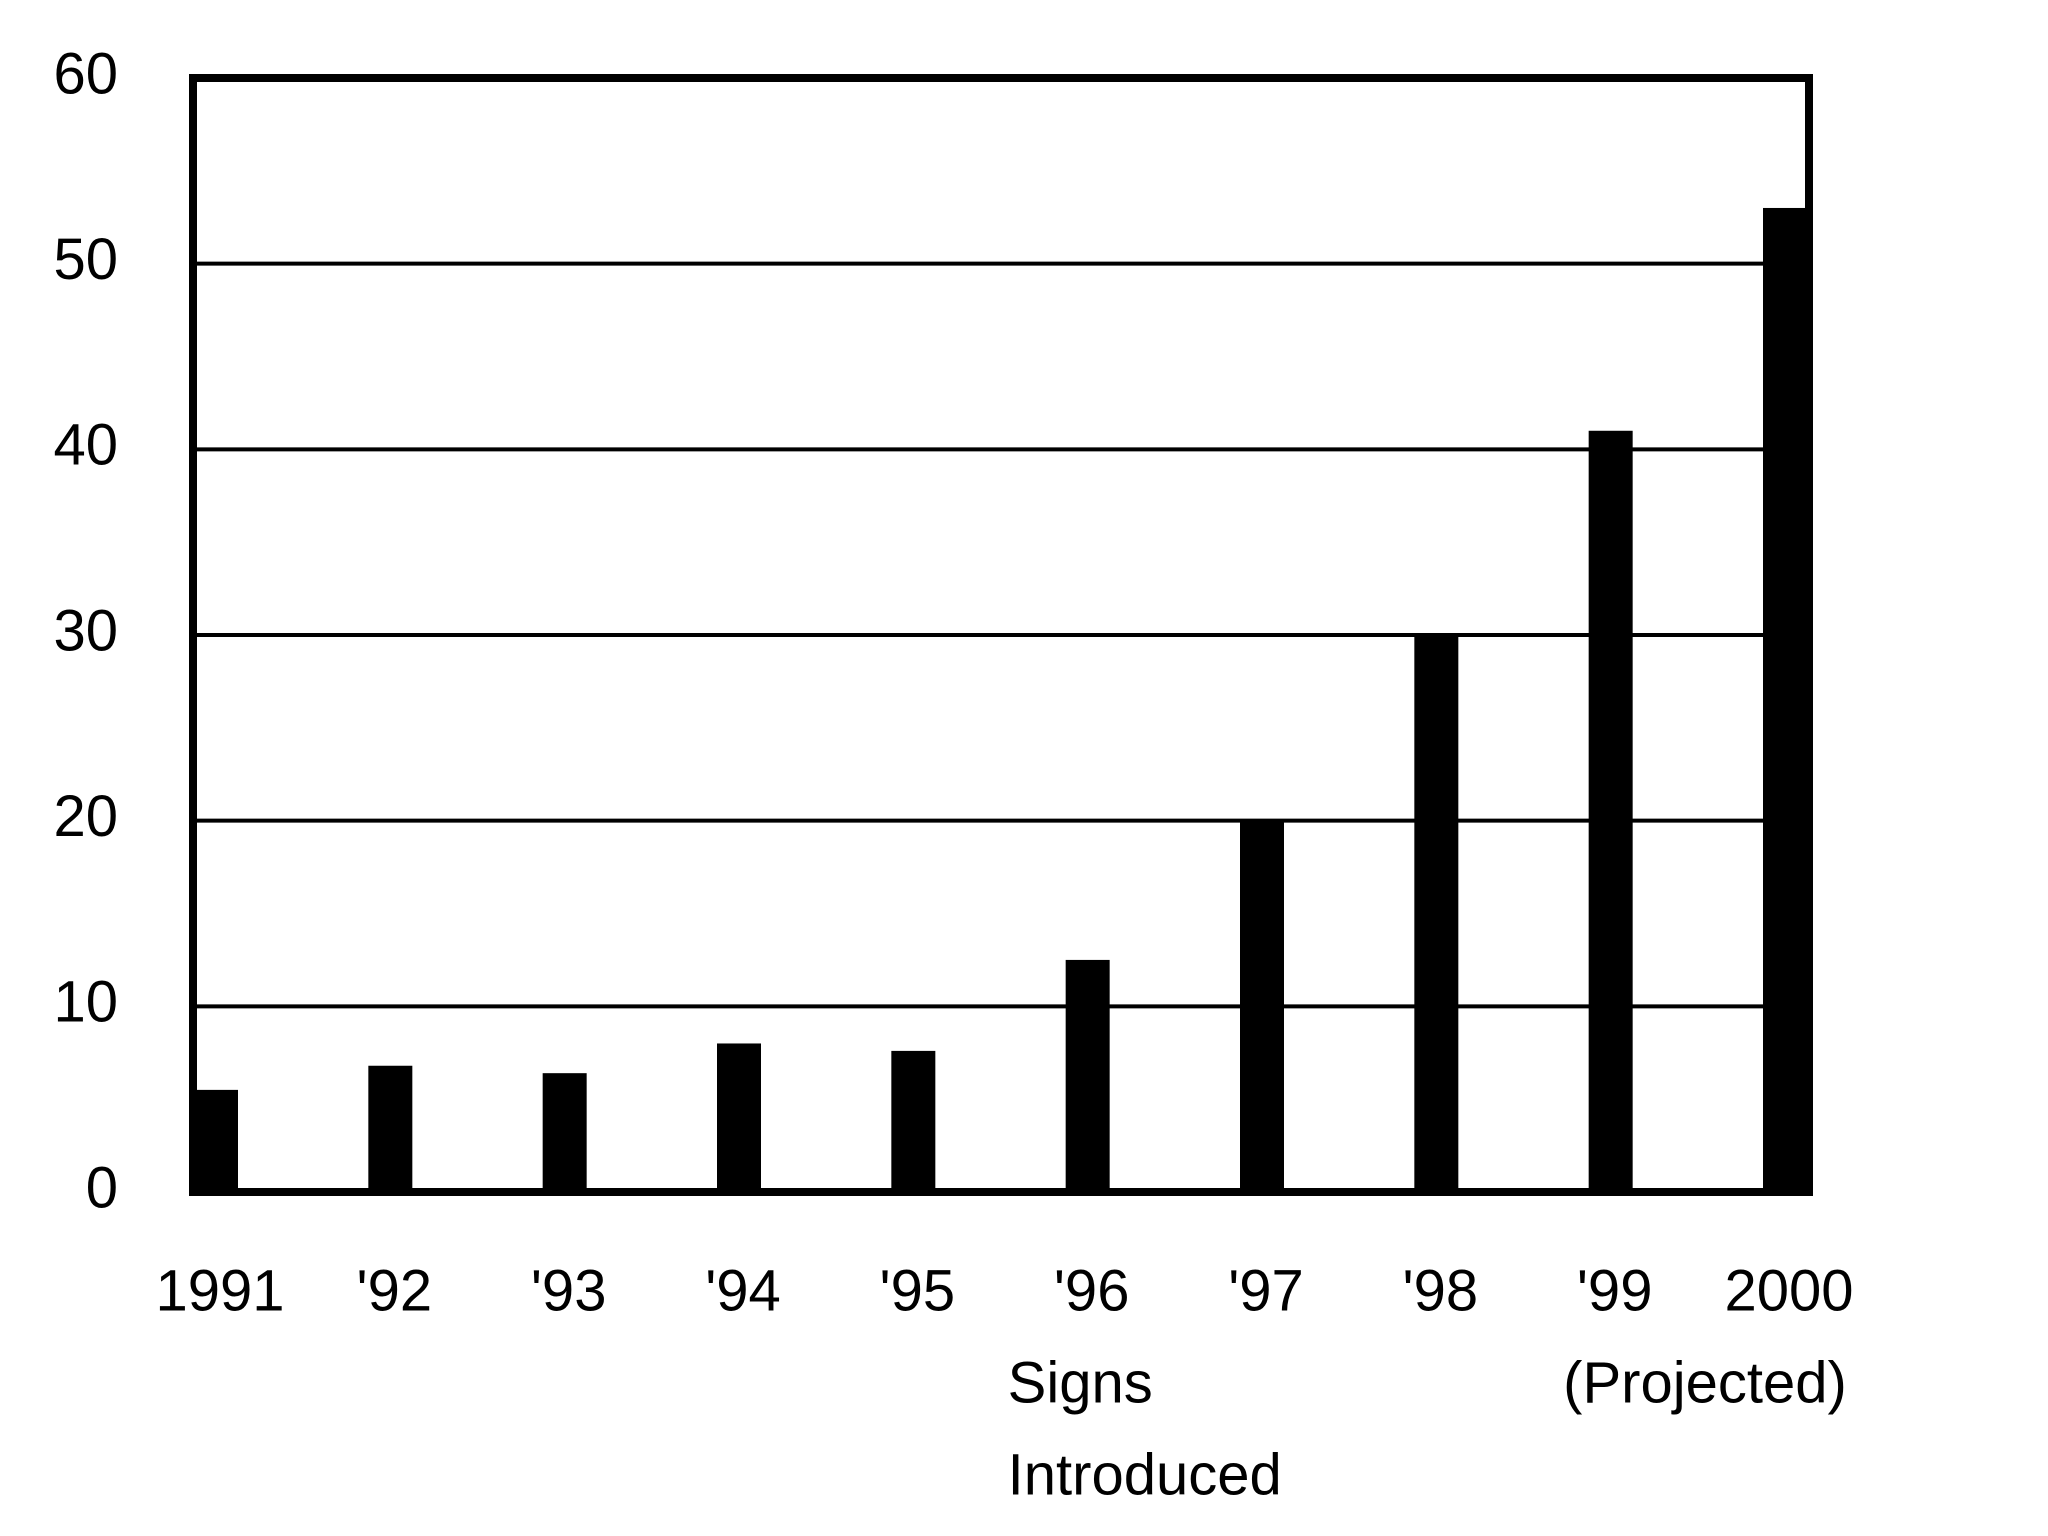  Describe the element at coordinates (85, 73) in the screenshot. I see `y-tick-label: 60` at that location.